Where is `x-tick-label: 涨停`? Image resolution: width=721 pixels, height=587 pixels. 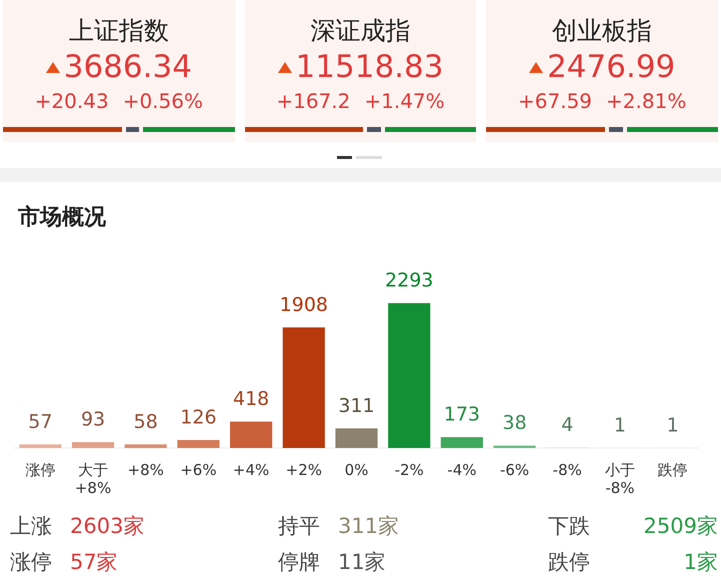
x-tick-label: 涨停 is located at coordinates (40, 469).